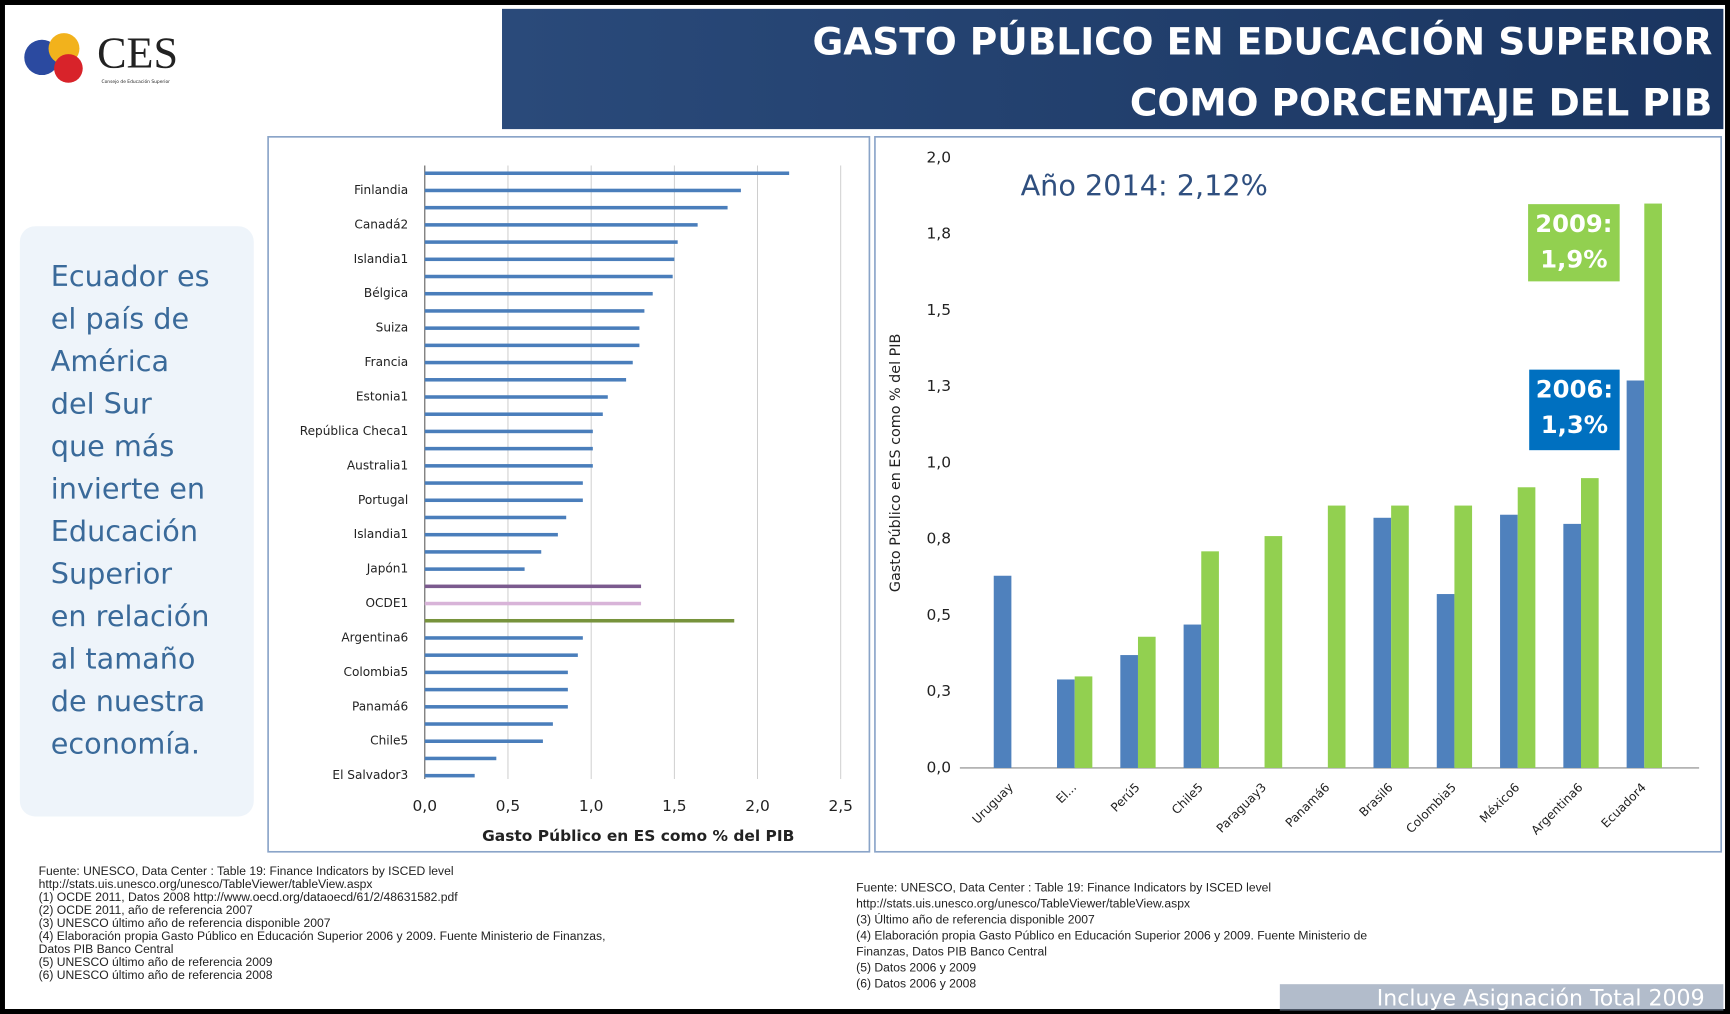  What do you see at coordinates (1573, 223) in the screenshot?
I see `annotation-text: 2009:` at bounding box center [1573, 223].